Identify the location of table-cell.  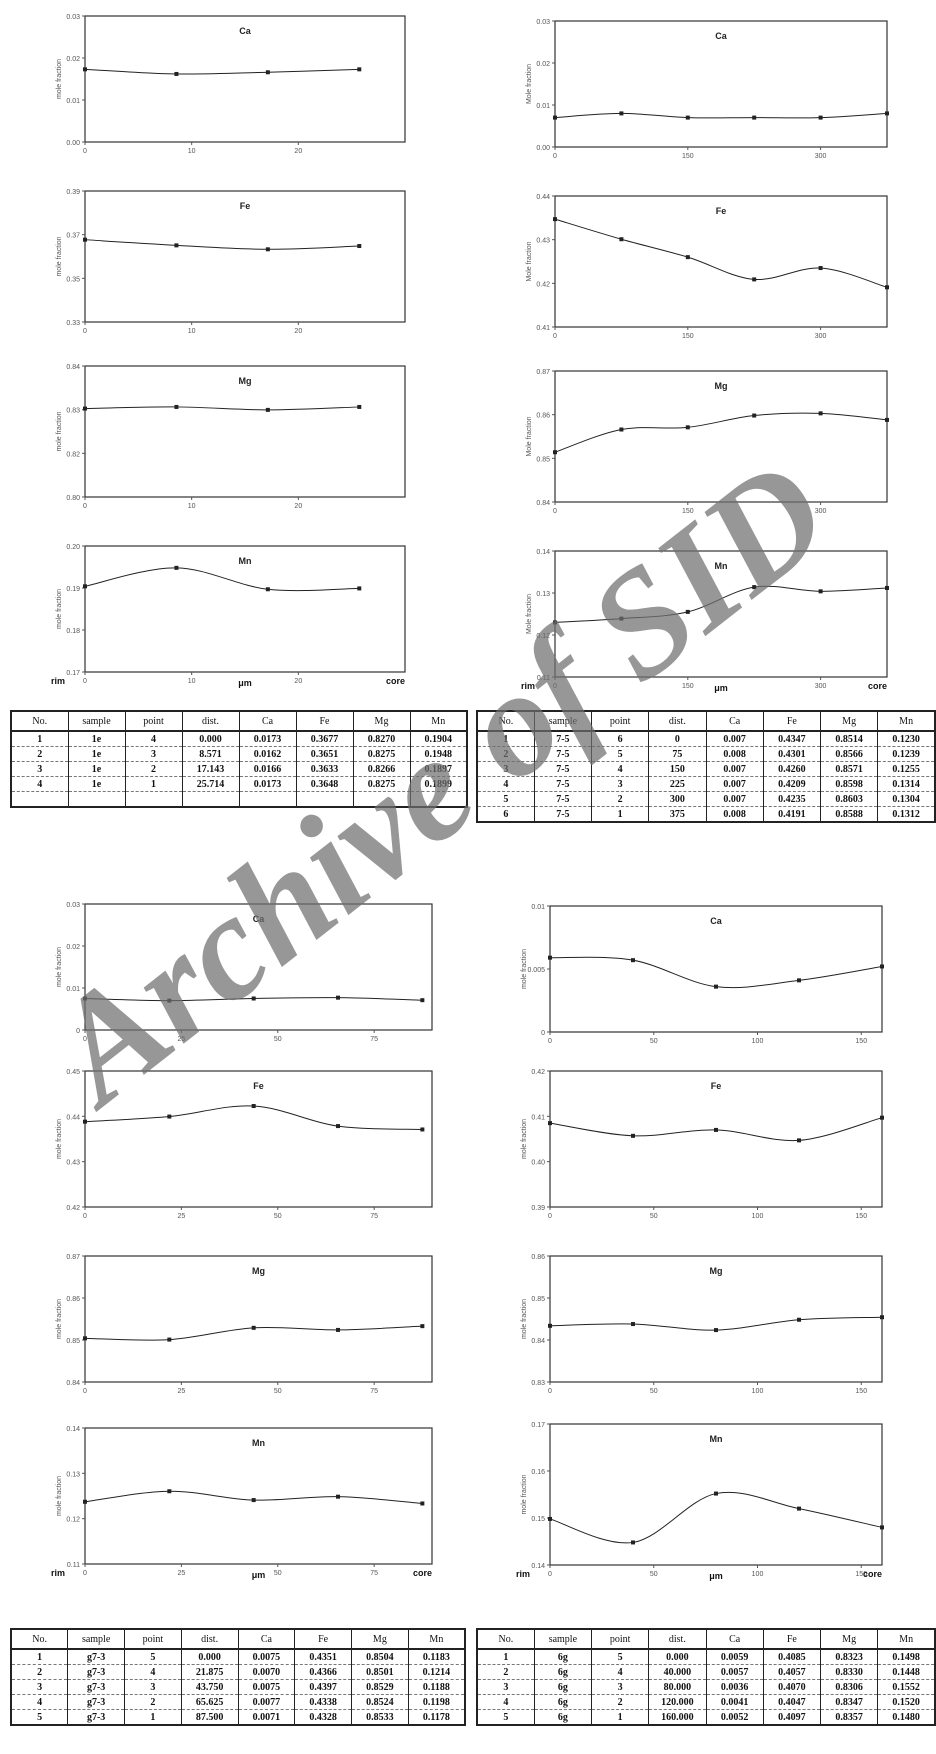
(96, 799).